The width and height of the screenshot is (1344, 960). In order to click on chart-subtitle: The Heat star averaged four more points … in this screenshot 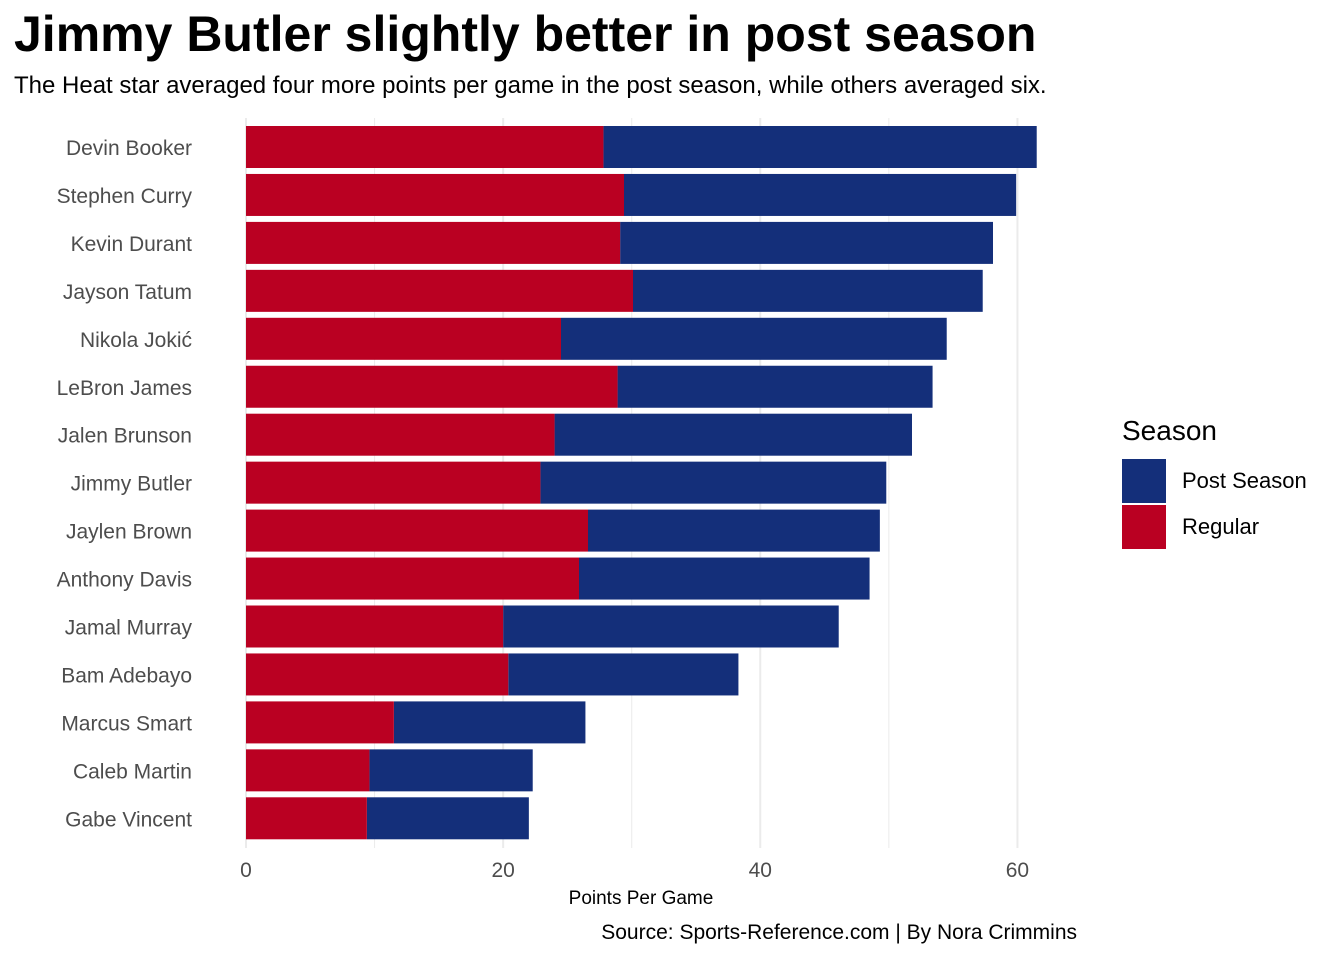, I will do `click(530, 85)`.